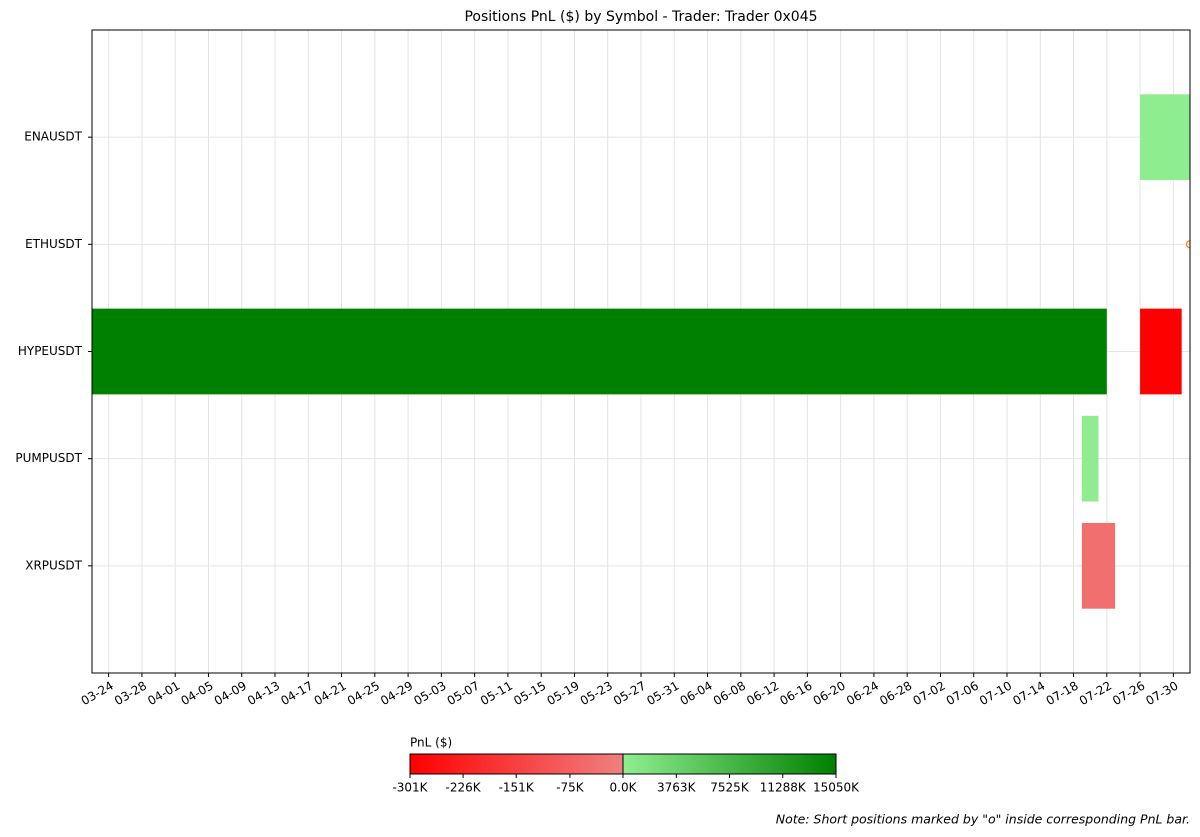  I want to click on x-tick-label: 07-30, so click(1161, 694).